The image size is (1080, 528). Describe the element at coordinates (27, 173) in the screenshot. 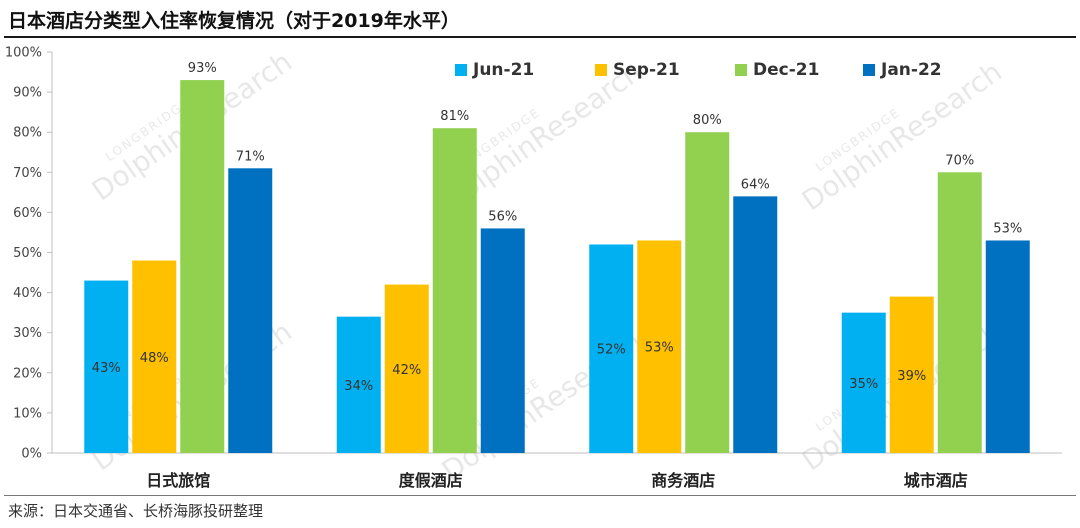

I see `y-tick-label: 70%` at that location.